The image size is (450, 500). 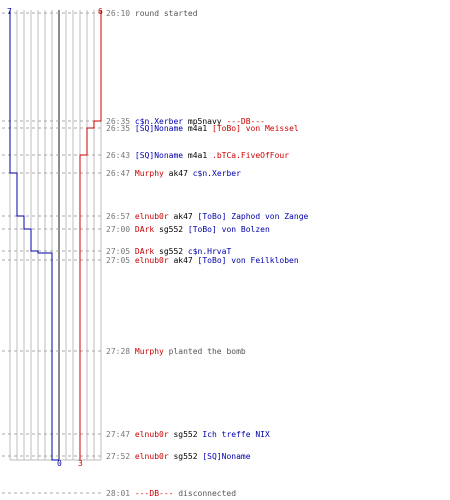 What do you see at coordinates (118, 173) in the screenshot?
I see `event-time: 26:47` at bounding box center [118, 173].